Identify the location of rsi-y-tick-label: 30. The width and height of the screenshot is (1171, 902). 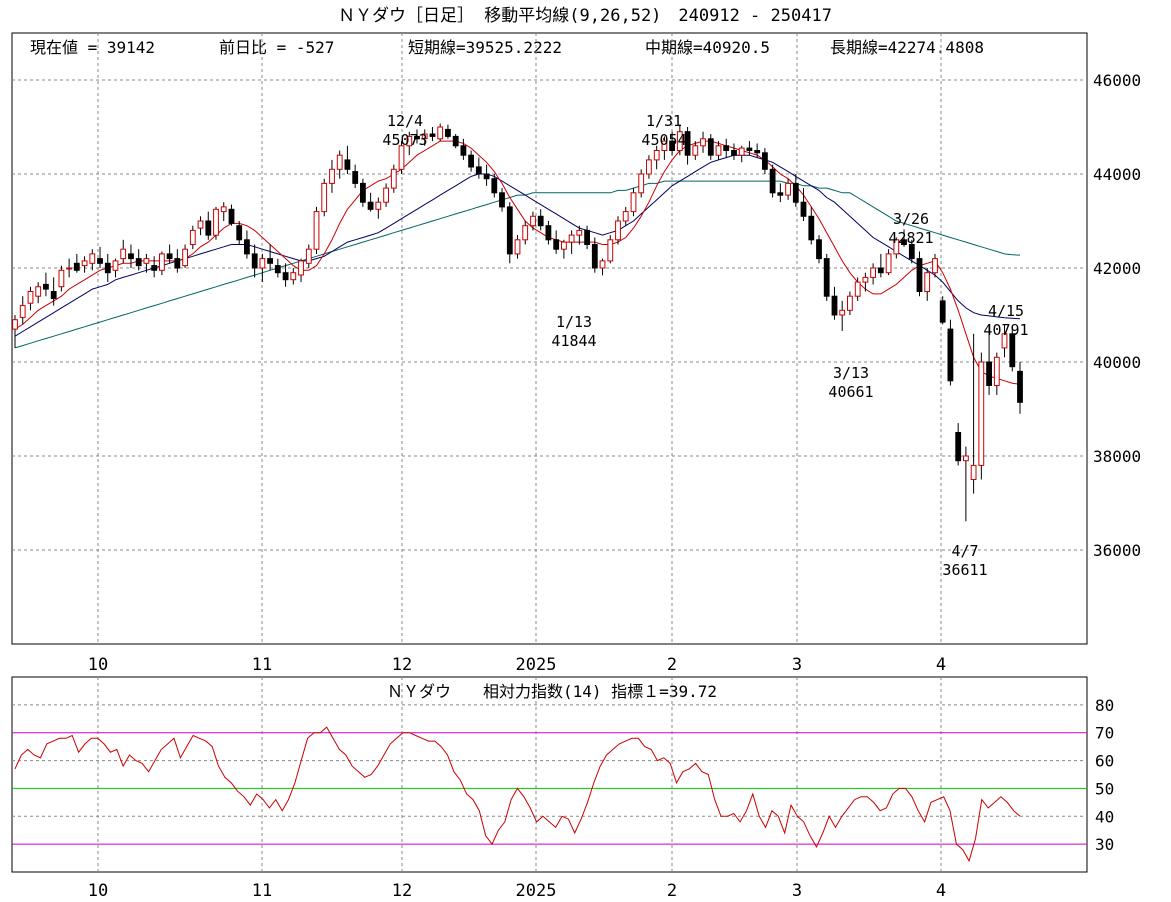
(1104, 844).